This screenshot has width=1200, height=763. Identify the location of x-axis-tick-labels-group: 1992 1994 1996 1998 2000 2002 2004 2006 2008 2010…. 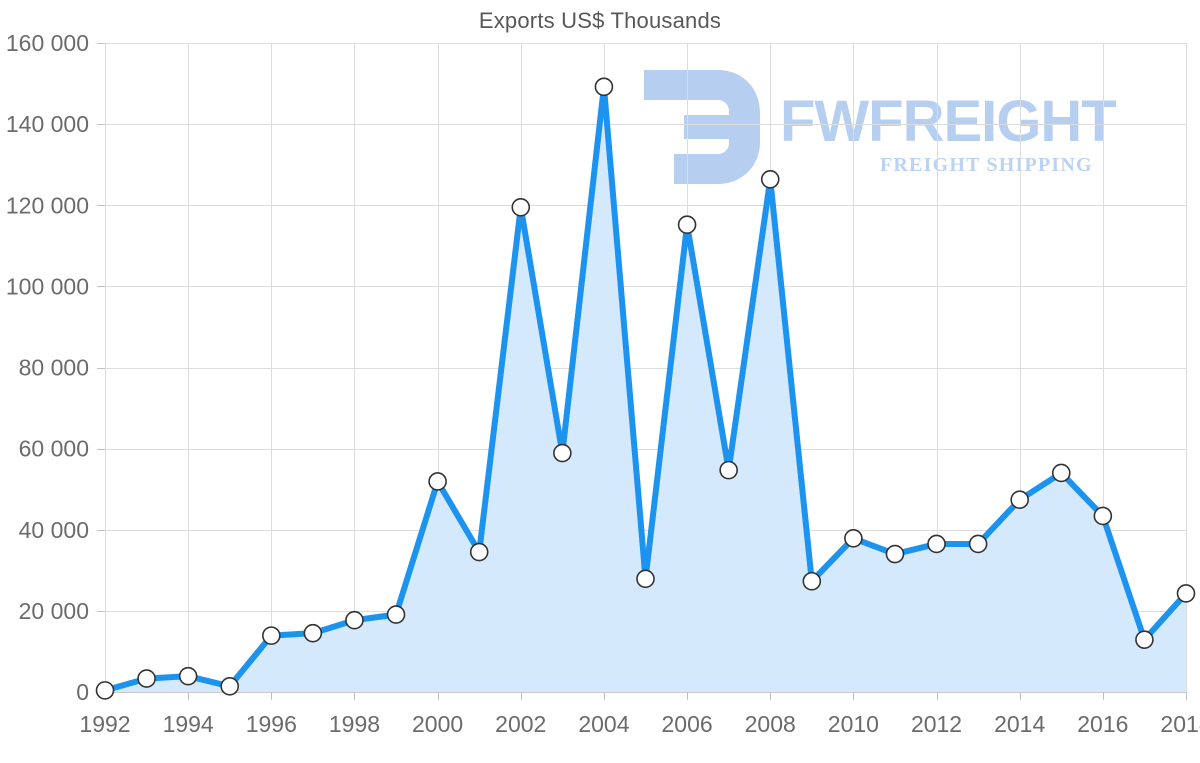
(639, 724).